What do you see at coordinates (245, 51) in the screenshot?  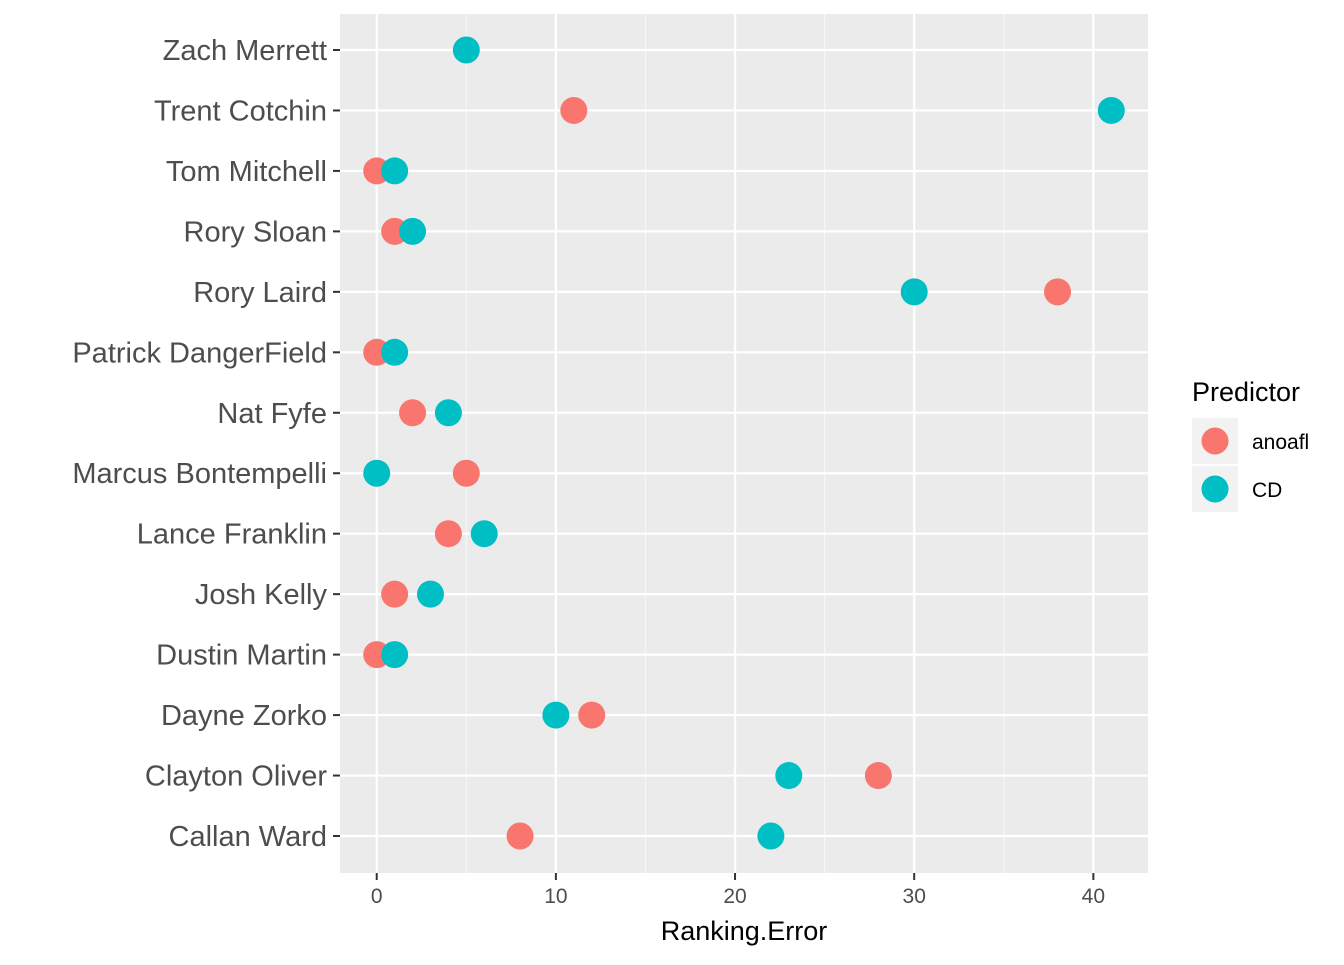 I see `y-tick-label: Zach Merrett` at bounding box center [245, 51].